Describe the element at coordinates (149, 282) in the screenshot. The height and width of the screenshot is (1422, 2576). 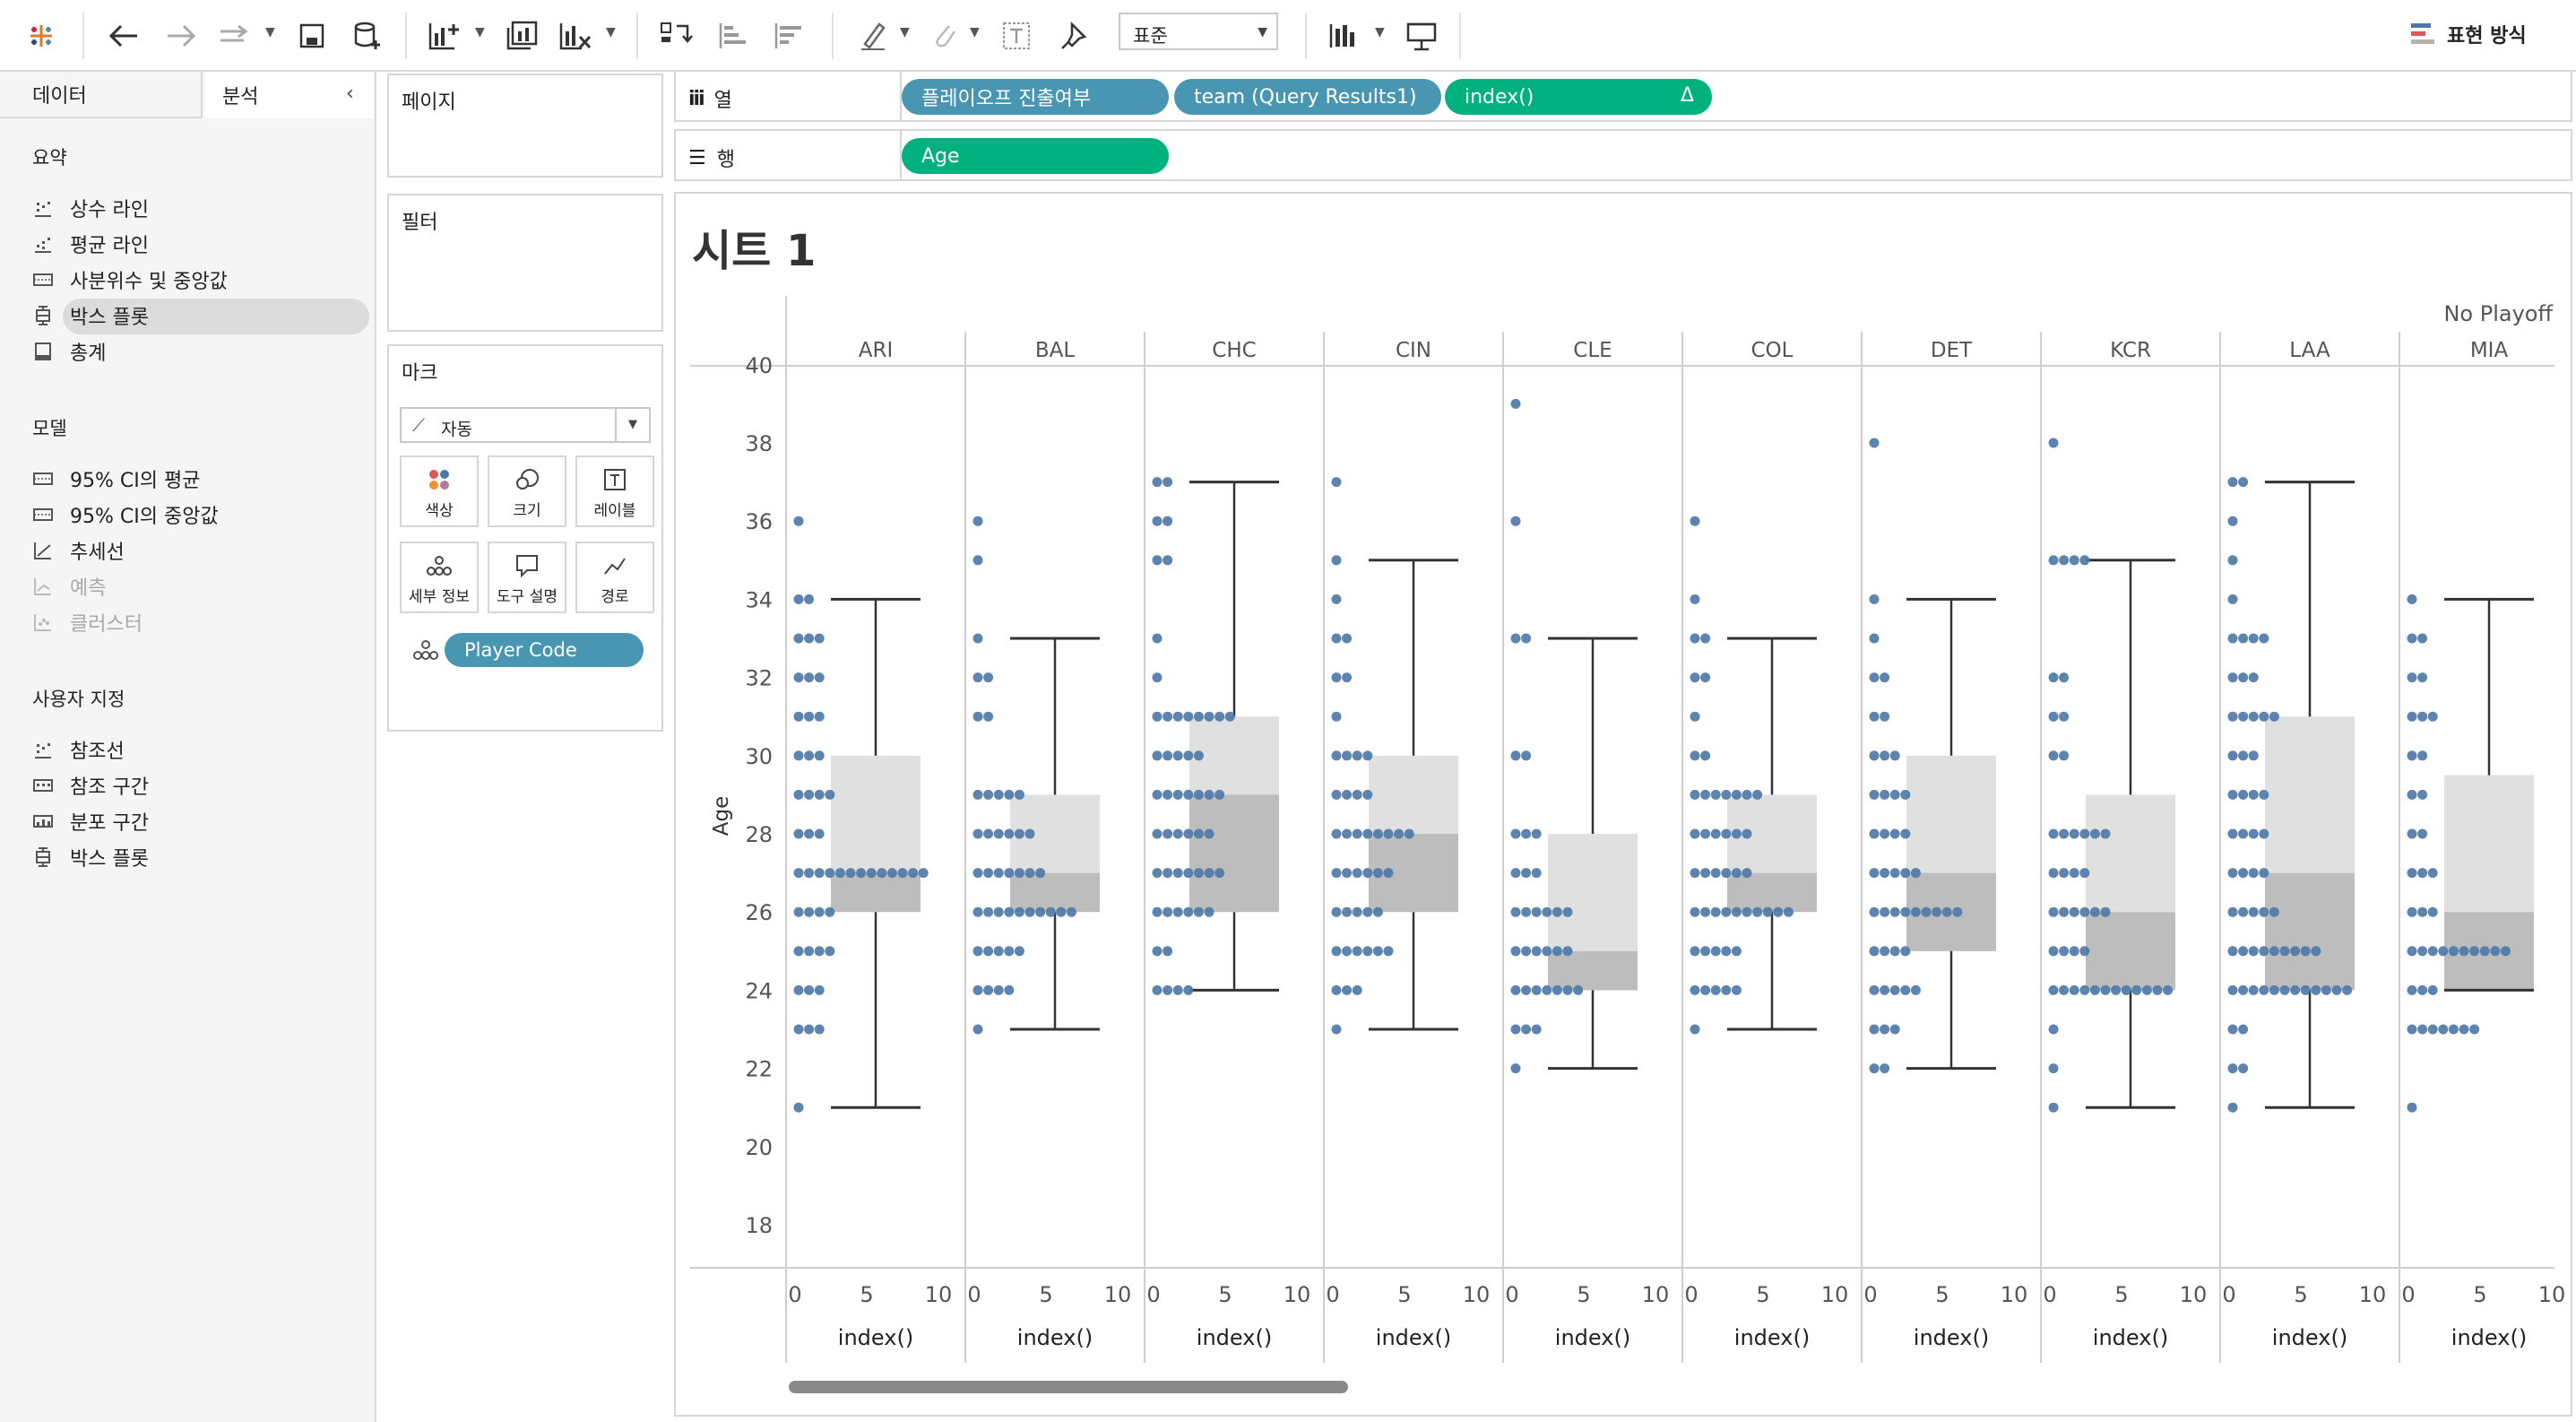
I see `analytics-item-label: 사분위수 및 중앙값` at that location.